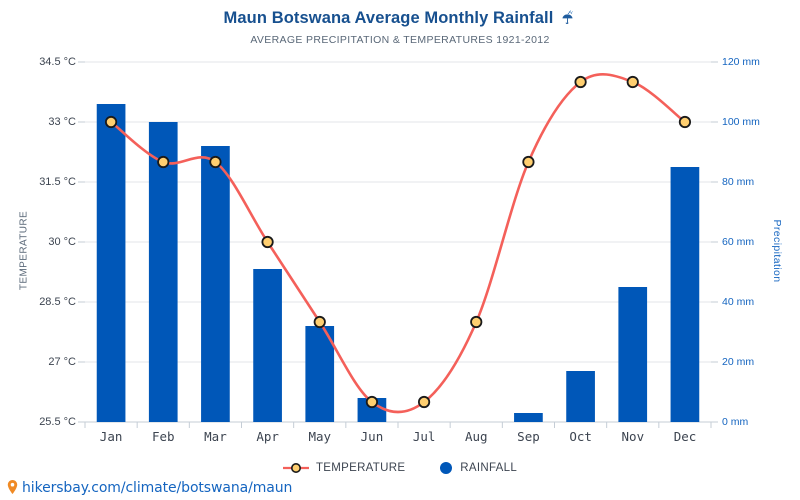  Describe the element at coordinates (388, 18) in the screenshot. I see `chart-title-text: Maun Botswana Average Monthly Rainfall` at that location.